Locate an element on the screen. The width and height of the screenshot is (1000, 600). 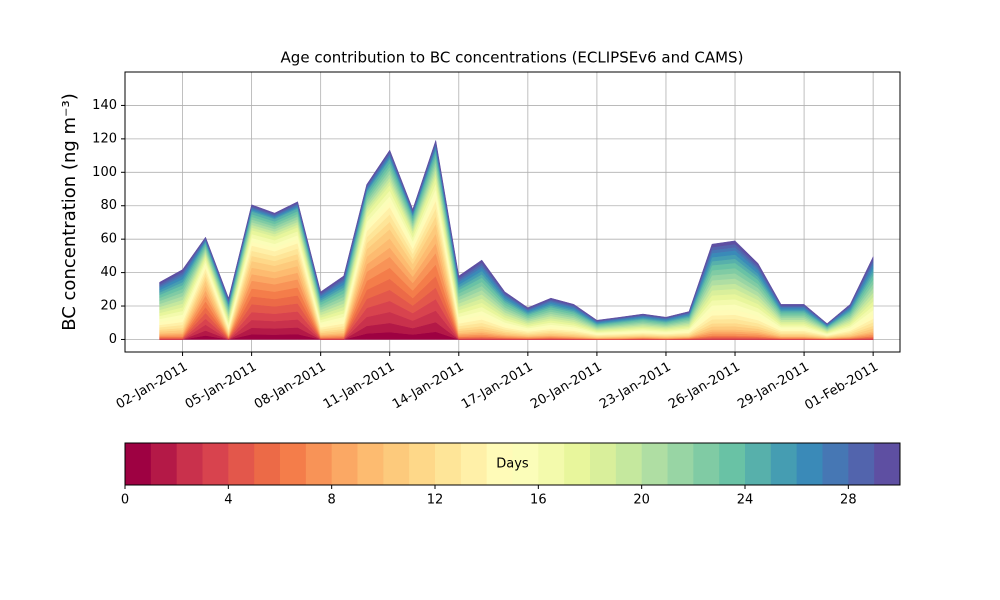
colorbar-frame is located at coordinates (512, 464).